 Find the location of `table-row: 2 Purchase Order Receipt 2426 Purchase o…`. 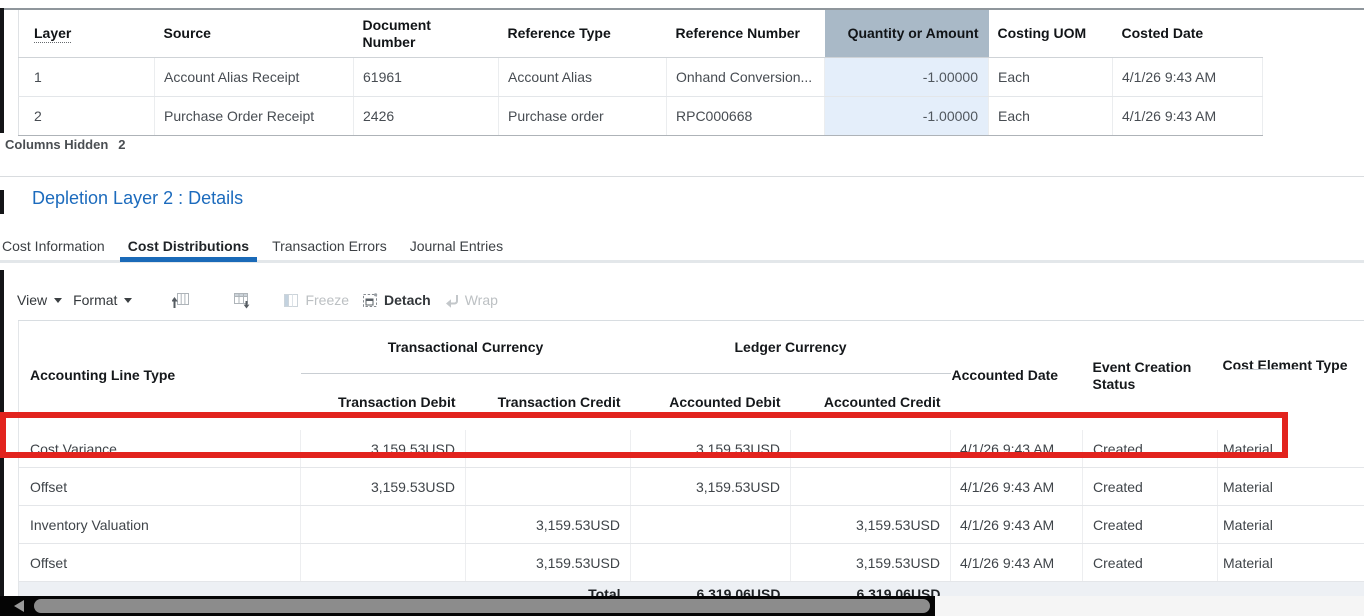

table-row: 2 Purchase Order Receipt 2426 Purchase o… is located at coordinates (640, 116).